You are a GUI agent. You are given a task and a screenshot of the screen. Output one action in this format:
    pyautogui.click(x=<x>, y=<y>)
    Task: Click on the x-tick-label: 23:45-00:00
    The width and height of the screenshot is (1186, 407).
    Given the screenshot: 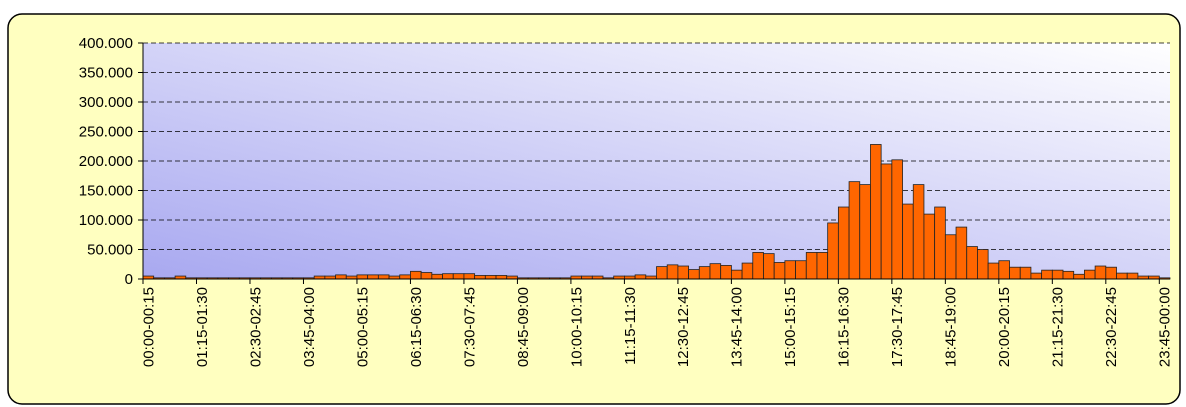 What is the action you would take?
    pyautogui.click(x=1165, y=327)
    